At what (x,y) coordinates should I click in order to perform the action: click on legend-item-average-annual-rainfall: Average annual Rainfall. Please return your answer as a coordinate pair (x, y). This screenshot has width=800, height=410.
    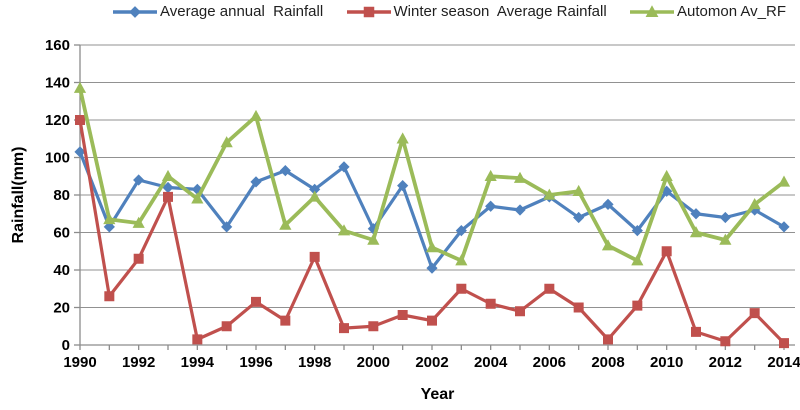
    Looking at the image, I should click on (217, 12).